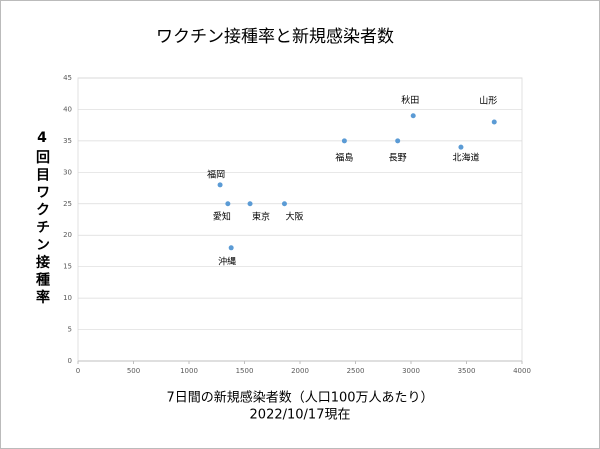 This screenshot has width=600, height=449. I want to click on x-tick-label: 1000, so click(189, 371).